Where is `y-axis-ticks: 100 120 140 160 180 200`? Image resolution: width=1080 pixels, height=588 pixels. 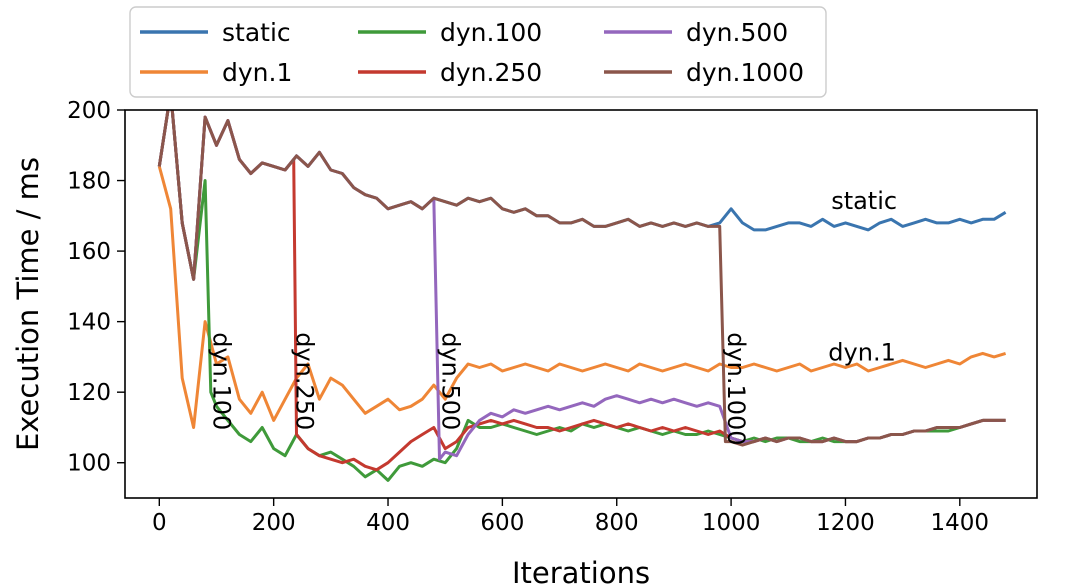
y-axis-ticks: 100 120 140 160 180 200 is located at coordinates (96, 287).